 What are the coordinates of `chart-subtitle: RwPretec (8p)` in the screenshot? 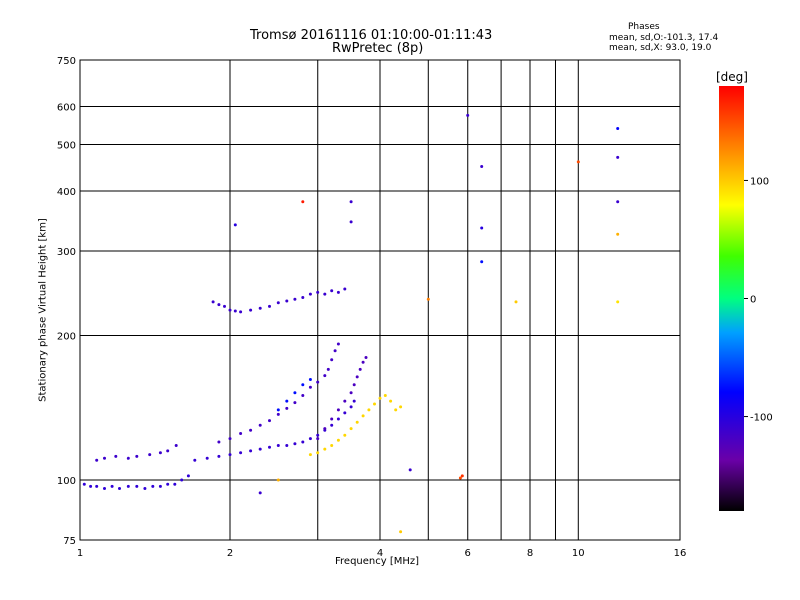 It's located at (378, 48).